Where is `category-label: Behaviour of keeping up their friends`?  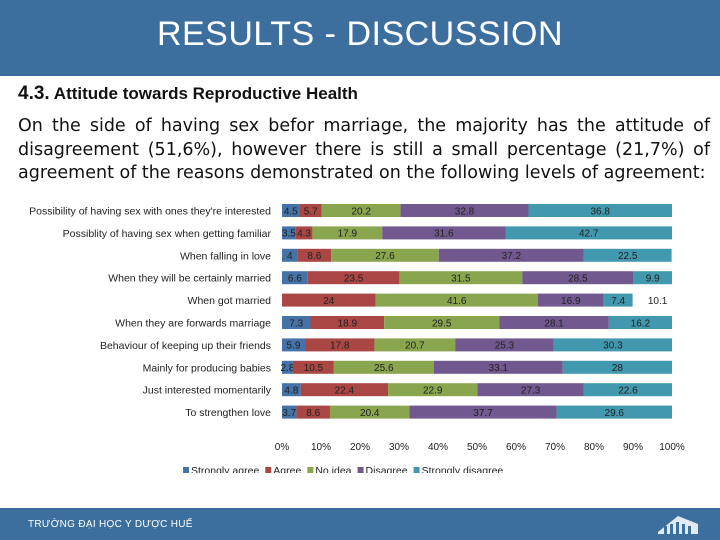 category-label: Behaviour of keeping up their friends is located at coordinates (185, 346).